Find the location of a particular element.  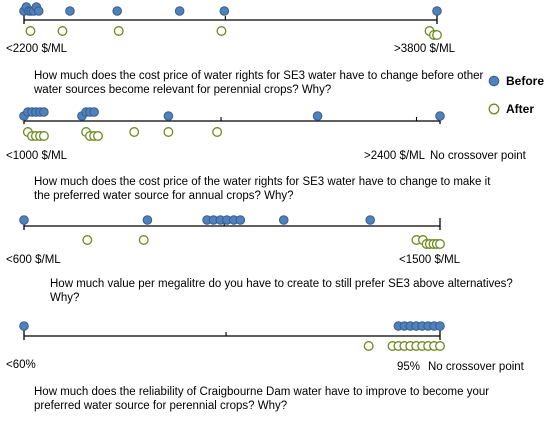

panel4-no-crossover-label: No crossover point is located at coordinates (476, 367).